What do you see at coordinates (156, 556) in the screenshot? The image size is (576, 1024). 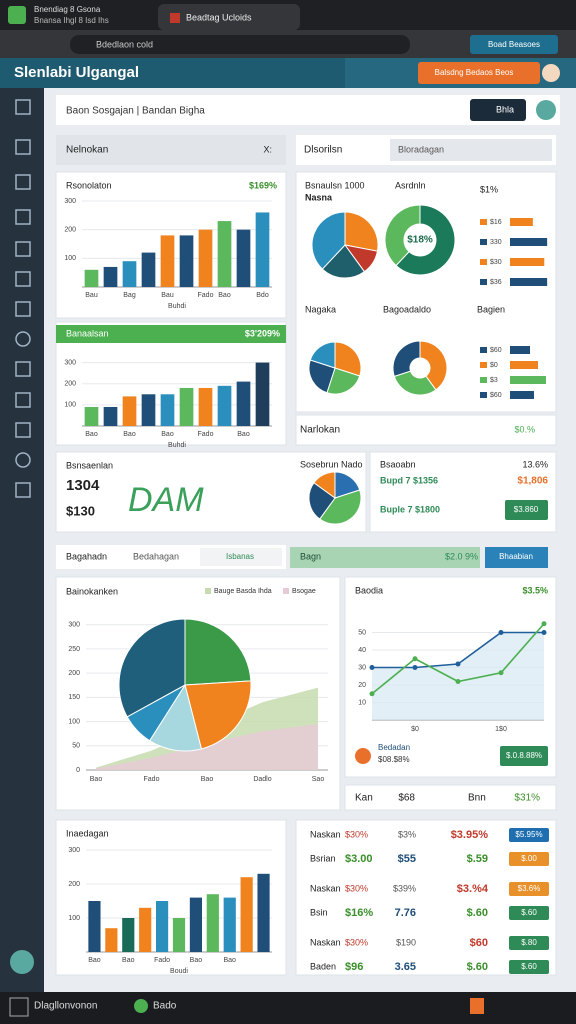 I see `label: Bedahagan` at bounding box center [156, 556].